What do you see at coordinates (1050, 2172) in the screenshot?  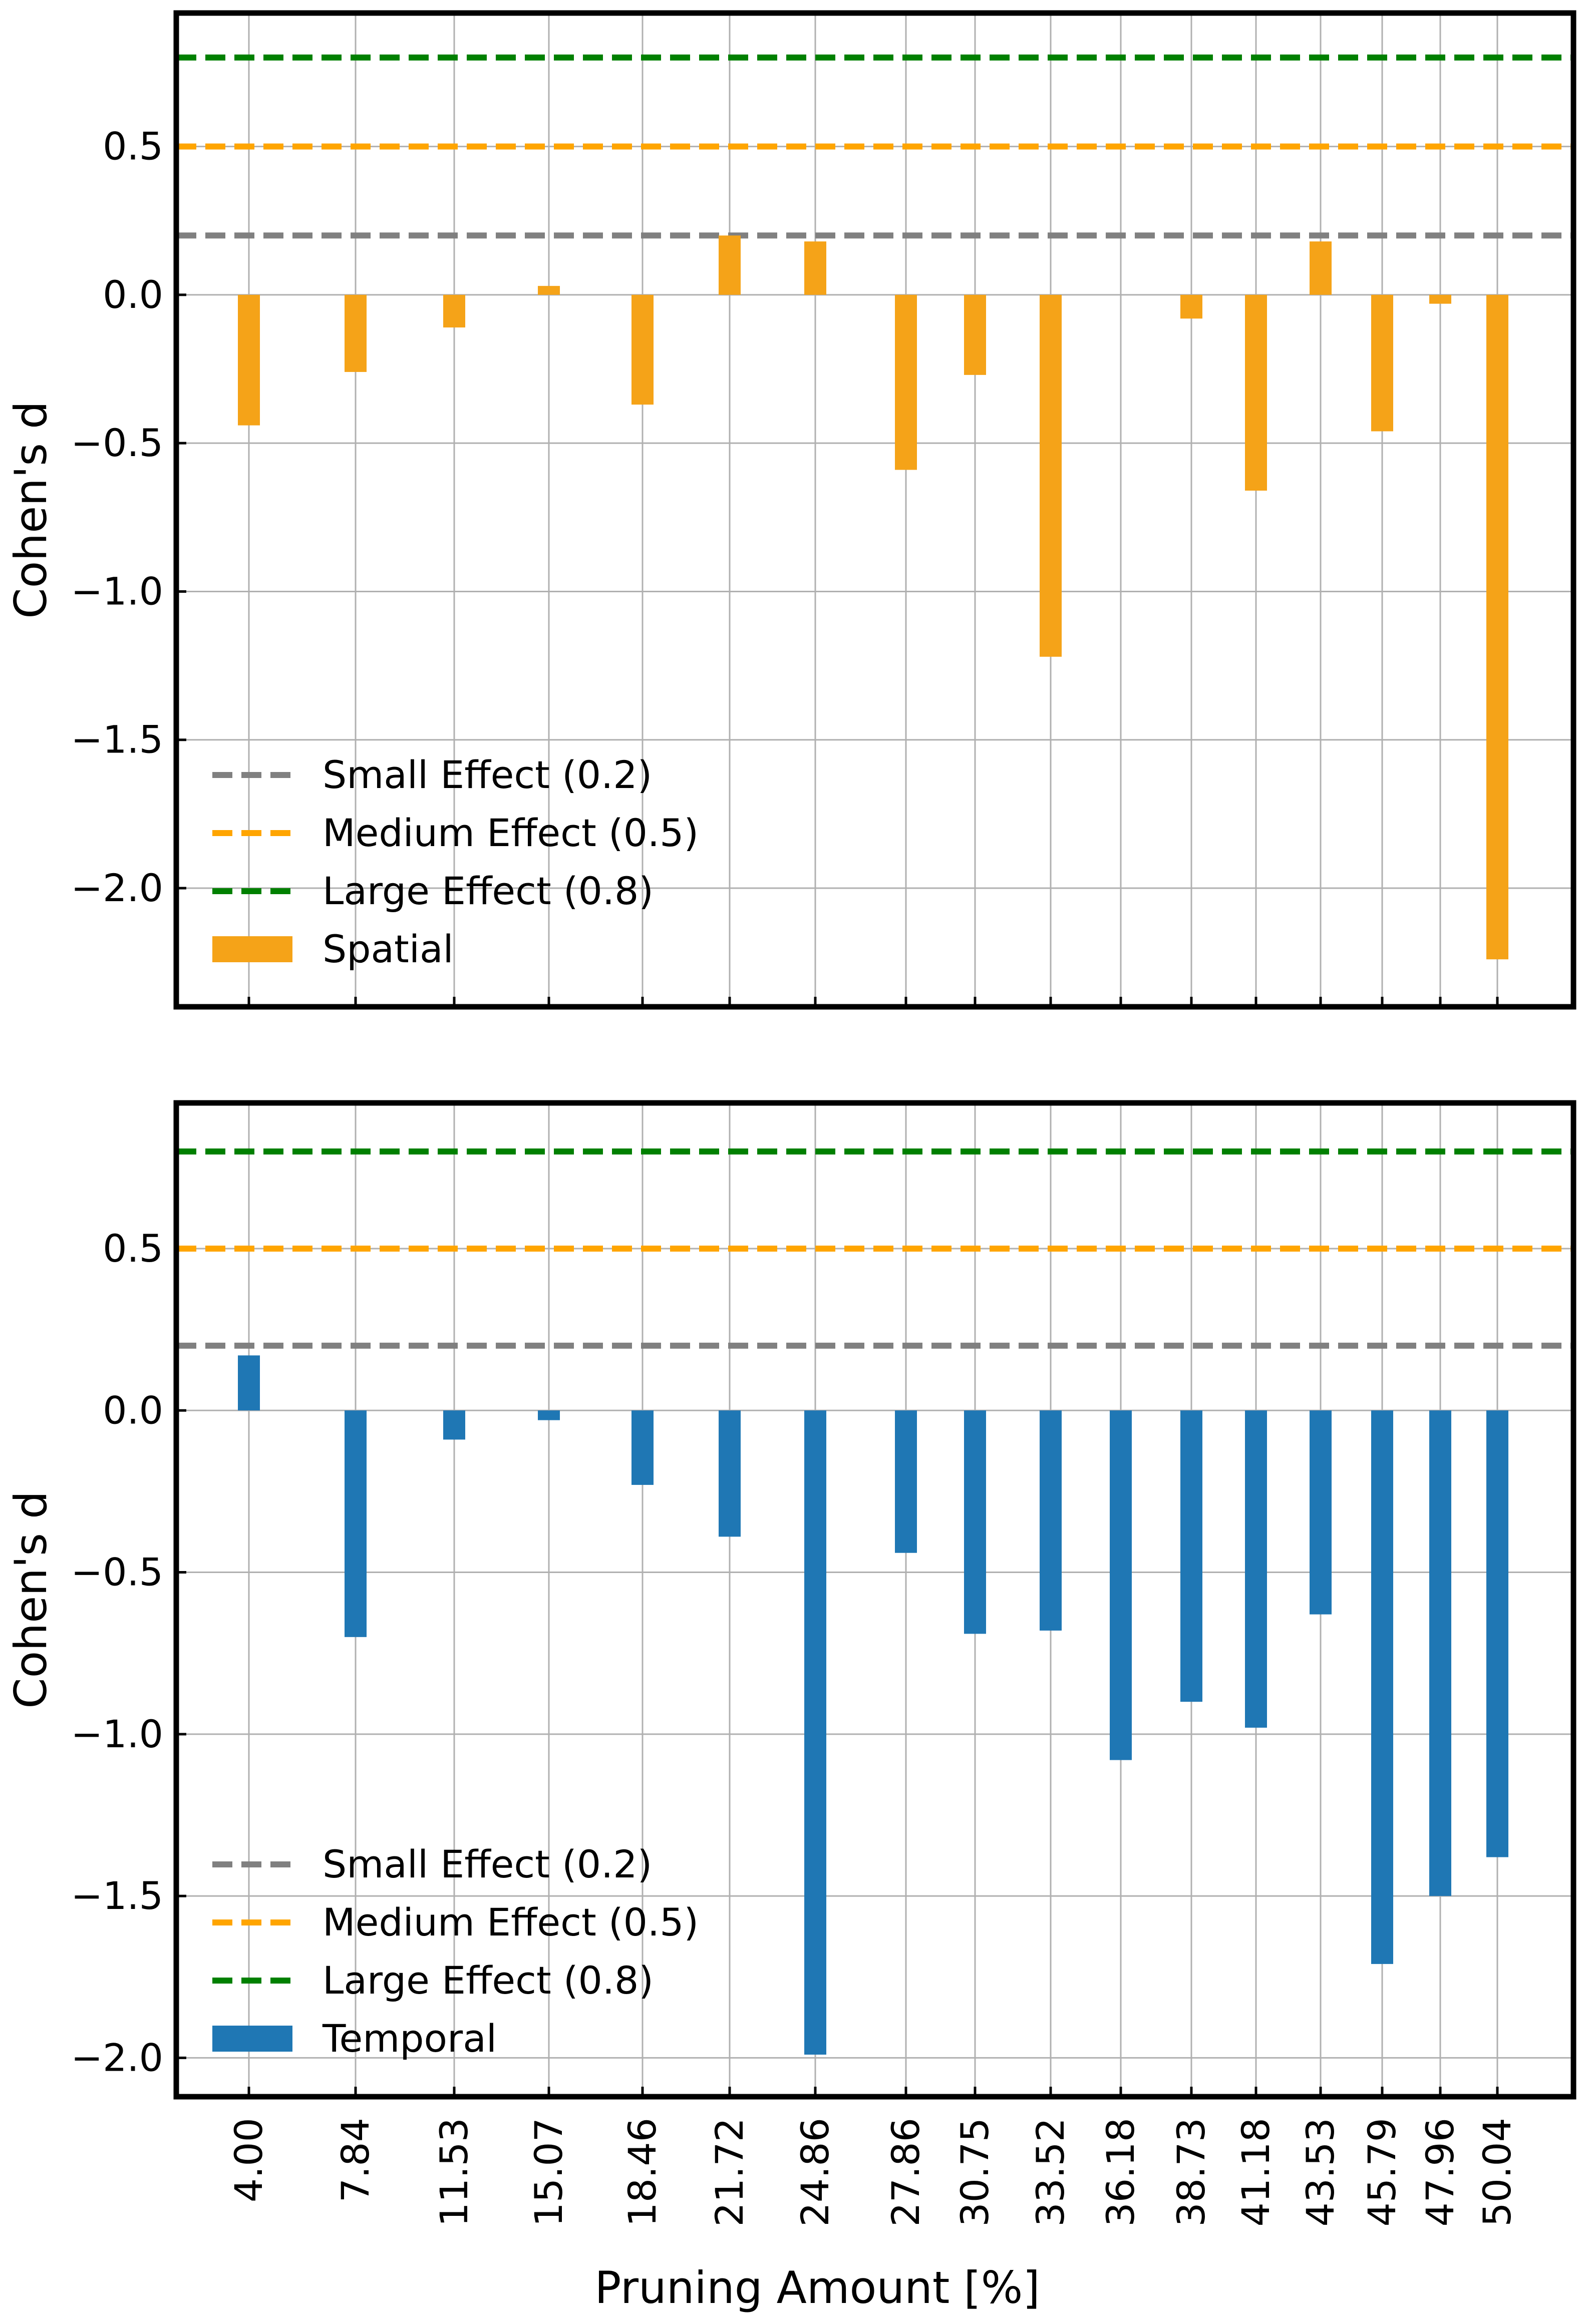 I see `x-tick-label: 33.52` at bounding box center [1050, 2172].